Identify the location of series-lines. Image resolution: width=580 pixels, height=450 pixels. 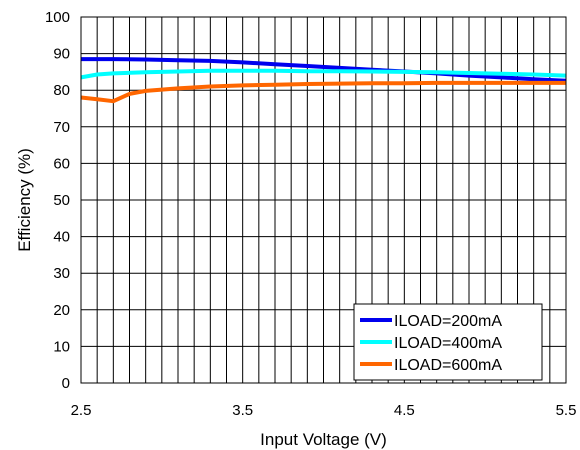
(323, 80).